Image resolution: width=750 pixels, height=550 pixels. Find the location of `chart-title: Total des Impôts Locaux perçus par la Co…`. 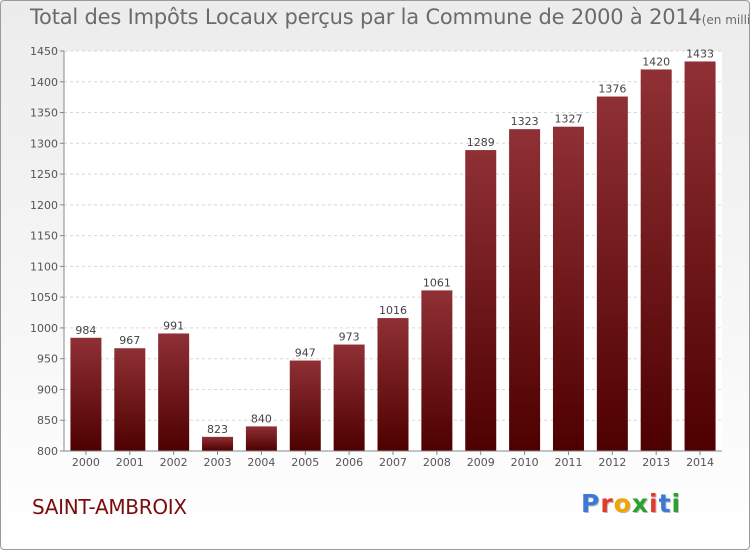

chart-title: Total des Impôts Locaux perçus par la Co… is located at coordinates (390, 17).